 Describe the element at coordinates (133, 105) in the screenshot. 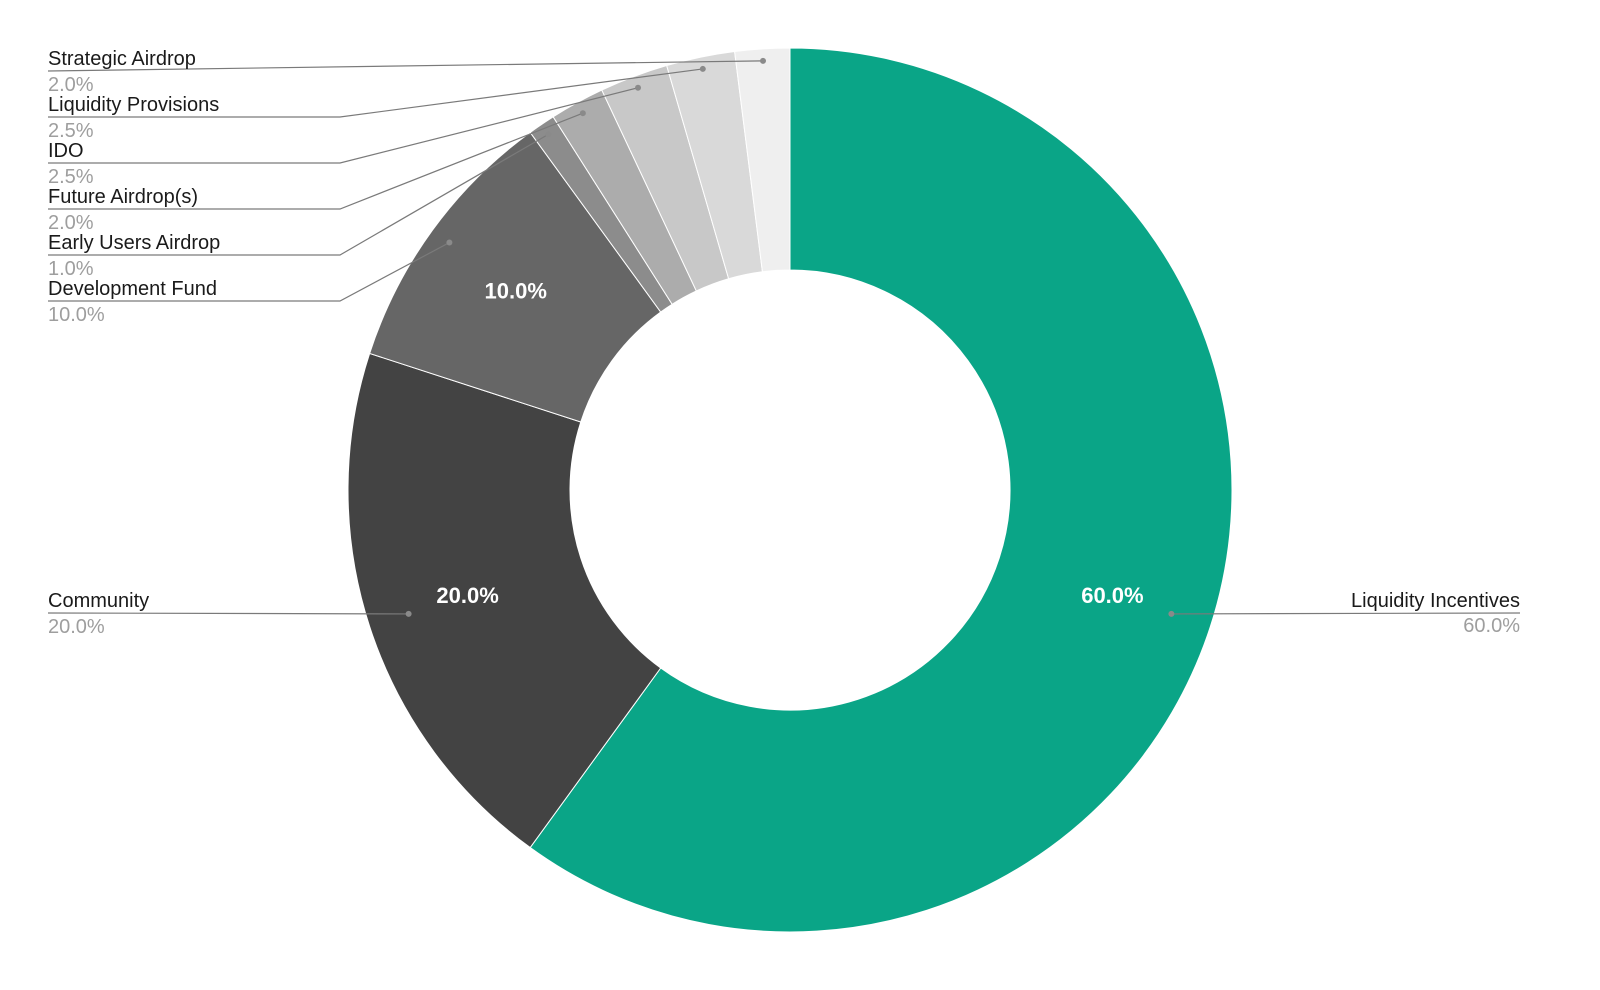

I see `callout-name: Liquidity Provisions` at that location.